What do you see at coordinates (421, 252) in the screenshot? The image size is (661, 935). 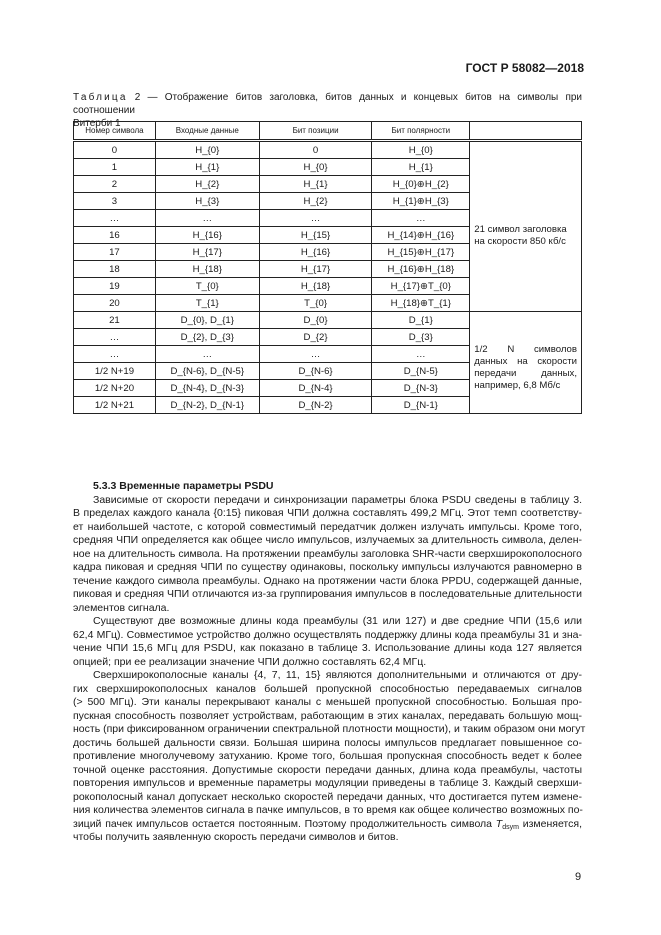 I see `table-cell: H_{15}⊕H_{17}` at bounding box center [421, 252].